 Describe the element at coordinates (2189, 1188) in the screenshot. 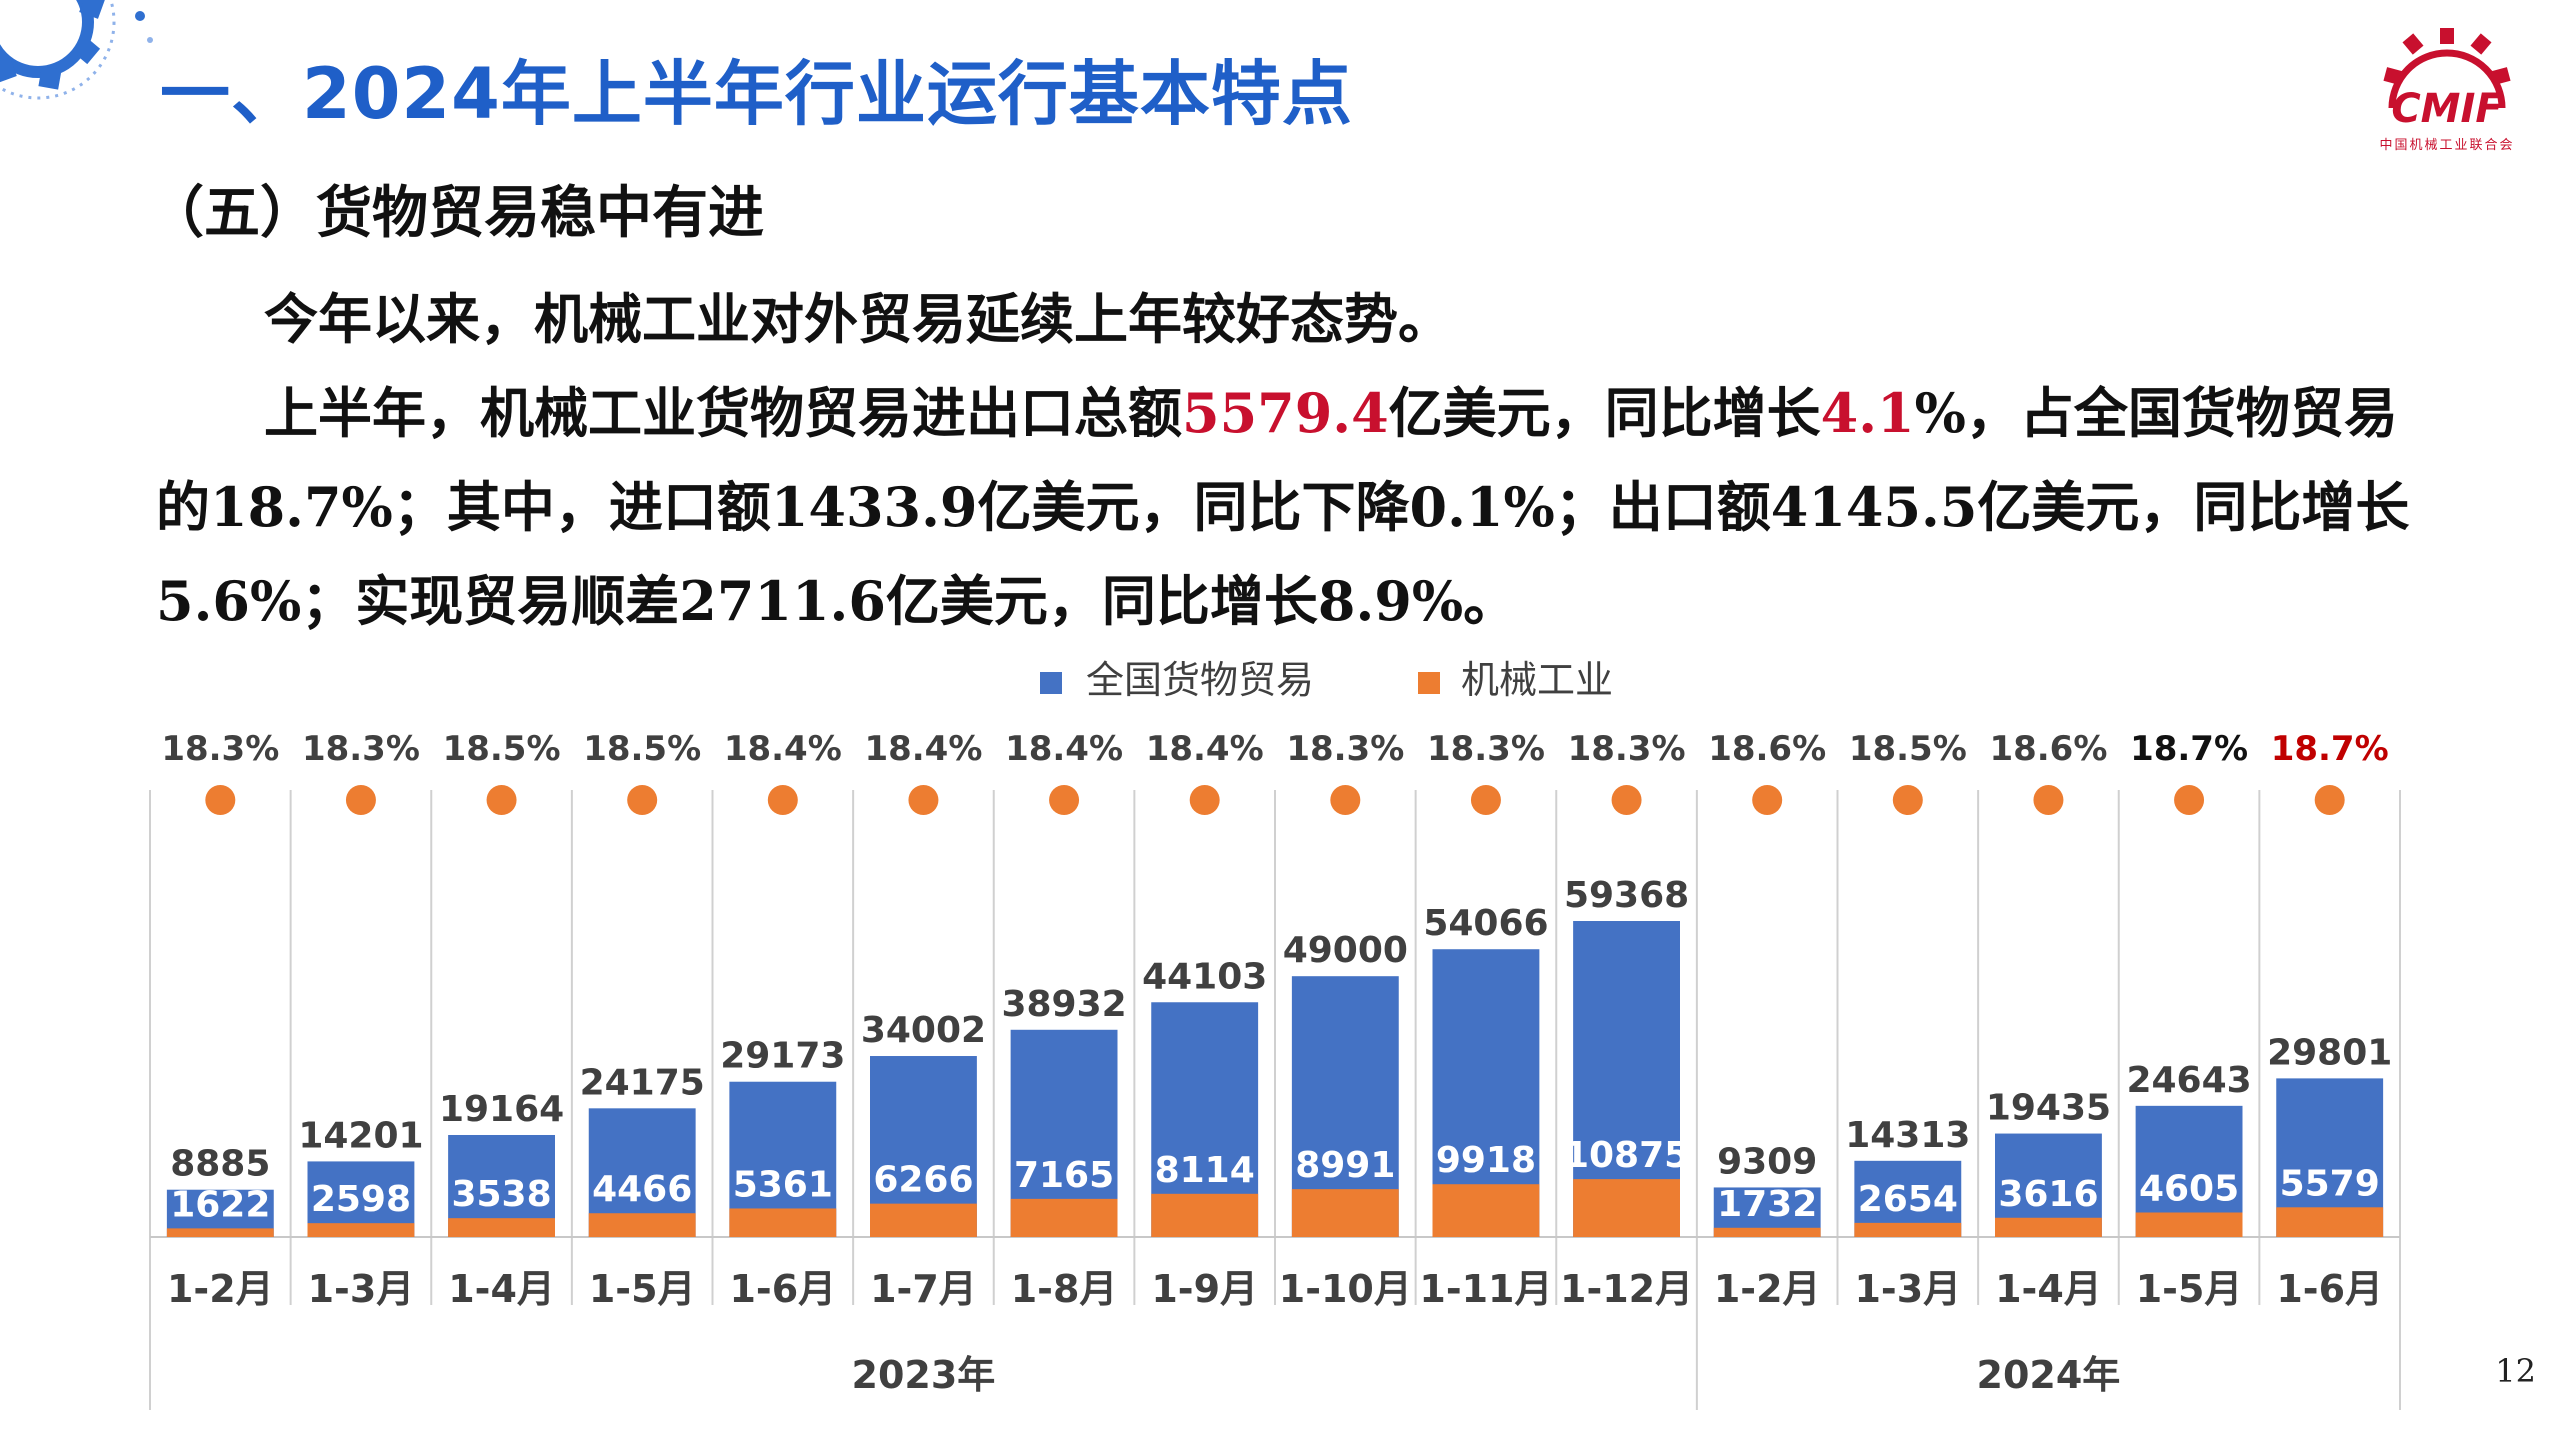

I see `value-label-machinery: 4605` at that location.